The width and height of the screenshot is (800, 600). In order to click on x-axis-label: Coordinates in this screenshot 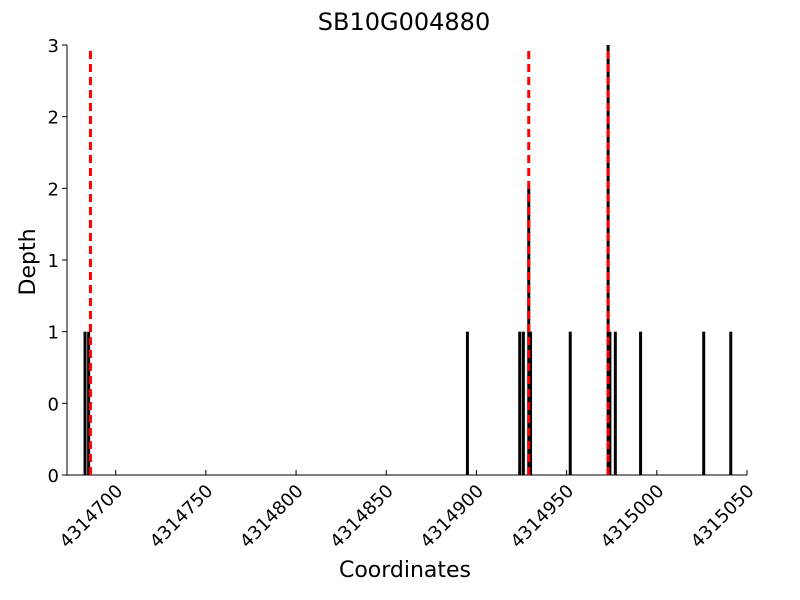, I will do `click(405, 570)`.